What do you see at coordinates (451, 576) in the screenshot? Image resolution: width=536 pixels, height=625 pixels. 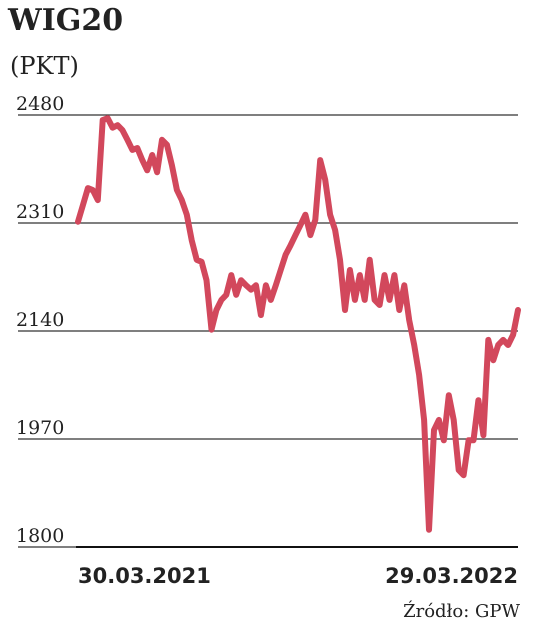 I see `x-tick-label: 29.03.2022` at bounding box center [451, 576].